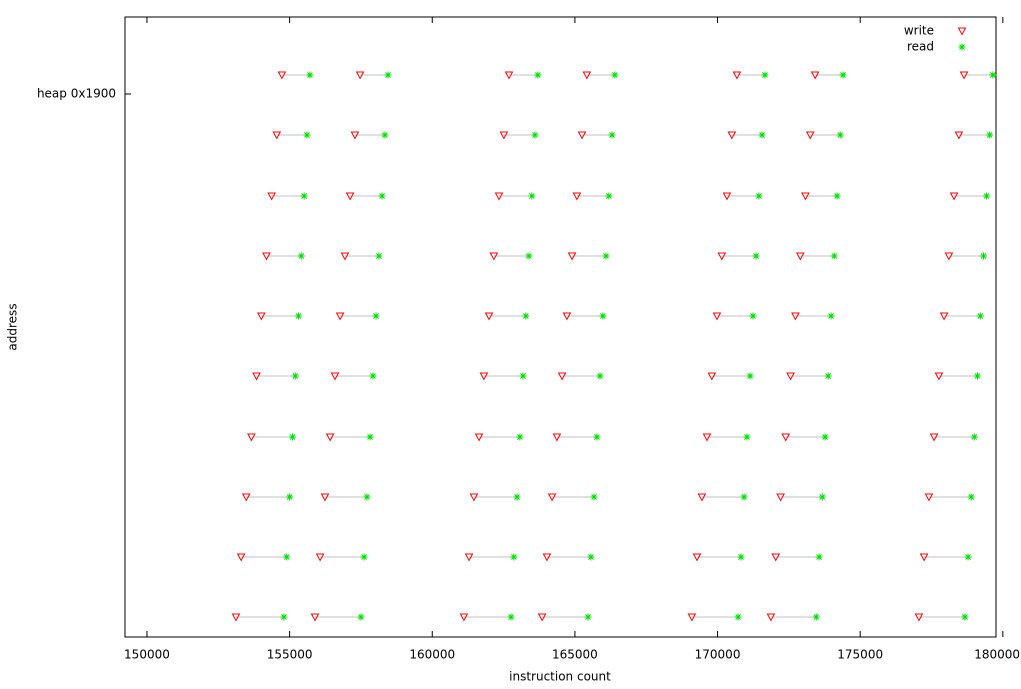  What do you see at coordinates (718, 655) in the screenshot?
I see `x-tick-label: 170000` at bounding box center [718, 655].